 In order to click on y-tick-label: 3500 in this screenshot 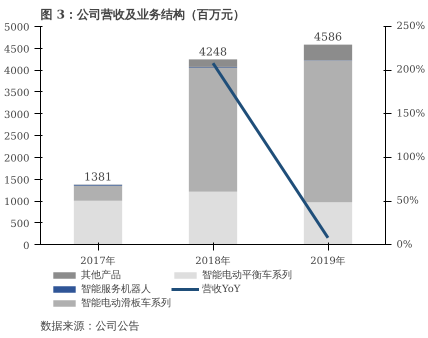, I will do `click(17, 93)`.